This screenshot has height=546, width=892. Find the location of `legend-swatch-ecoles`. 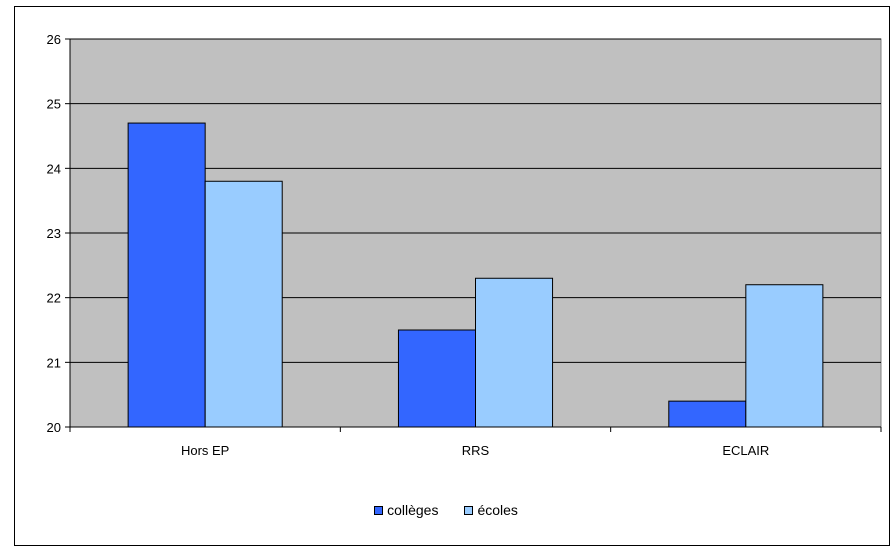

legend-swatch-ecoles is located at coordinates (469, 510).